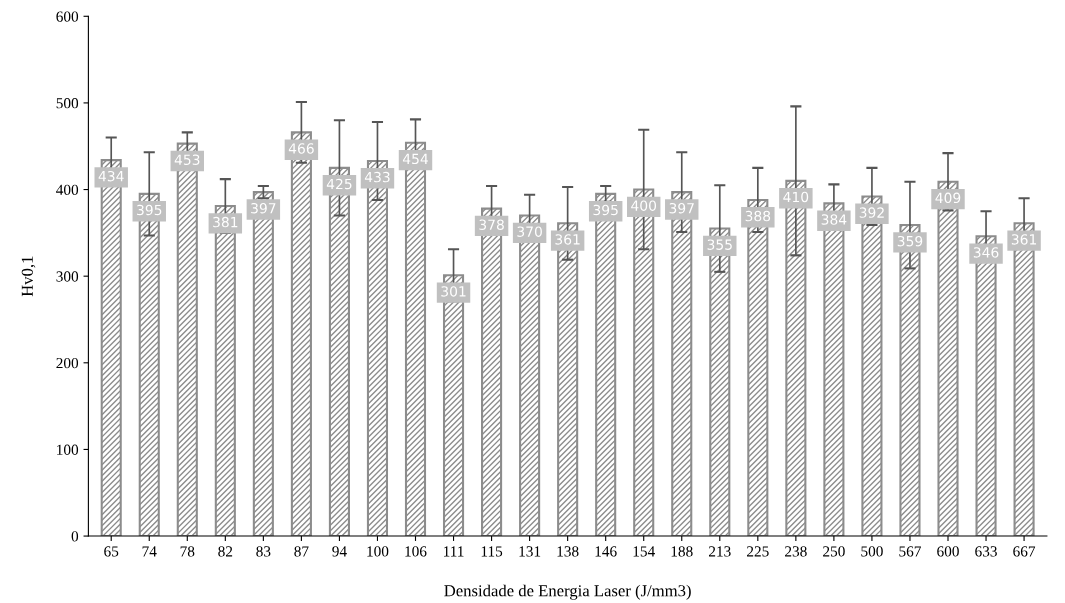 The width and height of the screenshot is (1065, 603). What do you see at coordinates (111, 551) in the screenshot?
I see `x-tick-label: 65` at bounding box center [111, 551].